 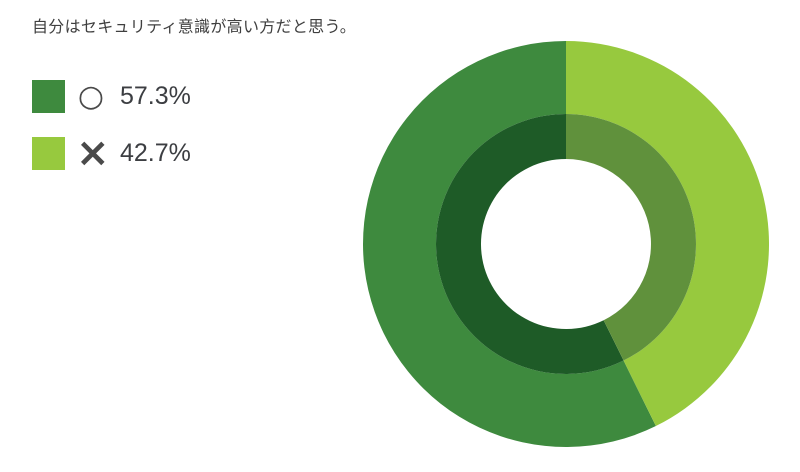 What do you see at coordinates (631, 237) in the screenshot?
I see `donut-slice-1-inner-shade` at bounding box center [631, 237].